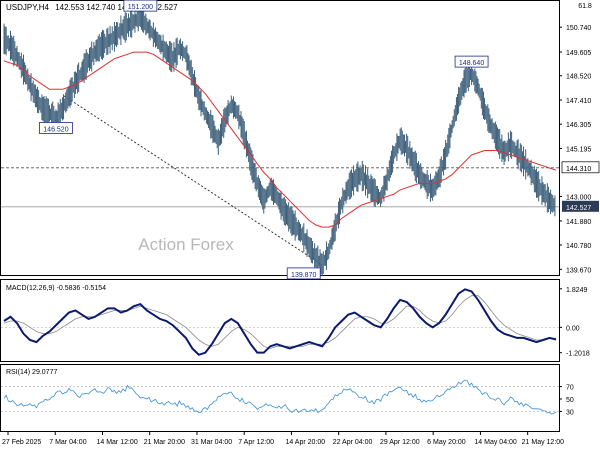 This screenshot has width=600, height=450. Describe the element at coordinates (446, 442) in the screenshot. I see `x-tick-label: 6 May 20:00` at that location.